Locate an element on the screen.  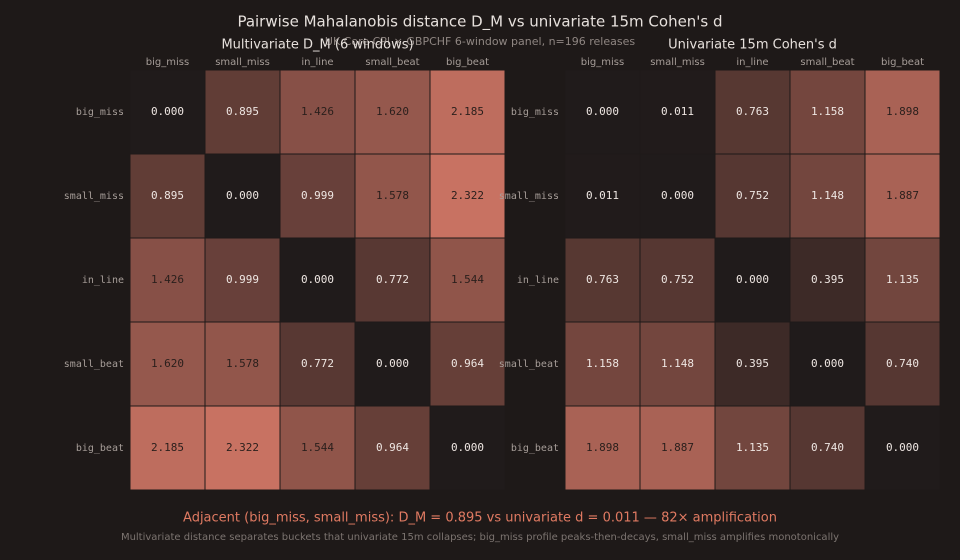
cell-label: 0.895 is located at coordinates (242, 111).